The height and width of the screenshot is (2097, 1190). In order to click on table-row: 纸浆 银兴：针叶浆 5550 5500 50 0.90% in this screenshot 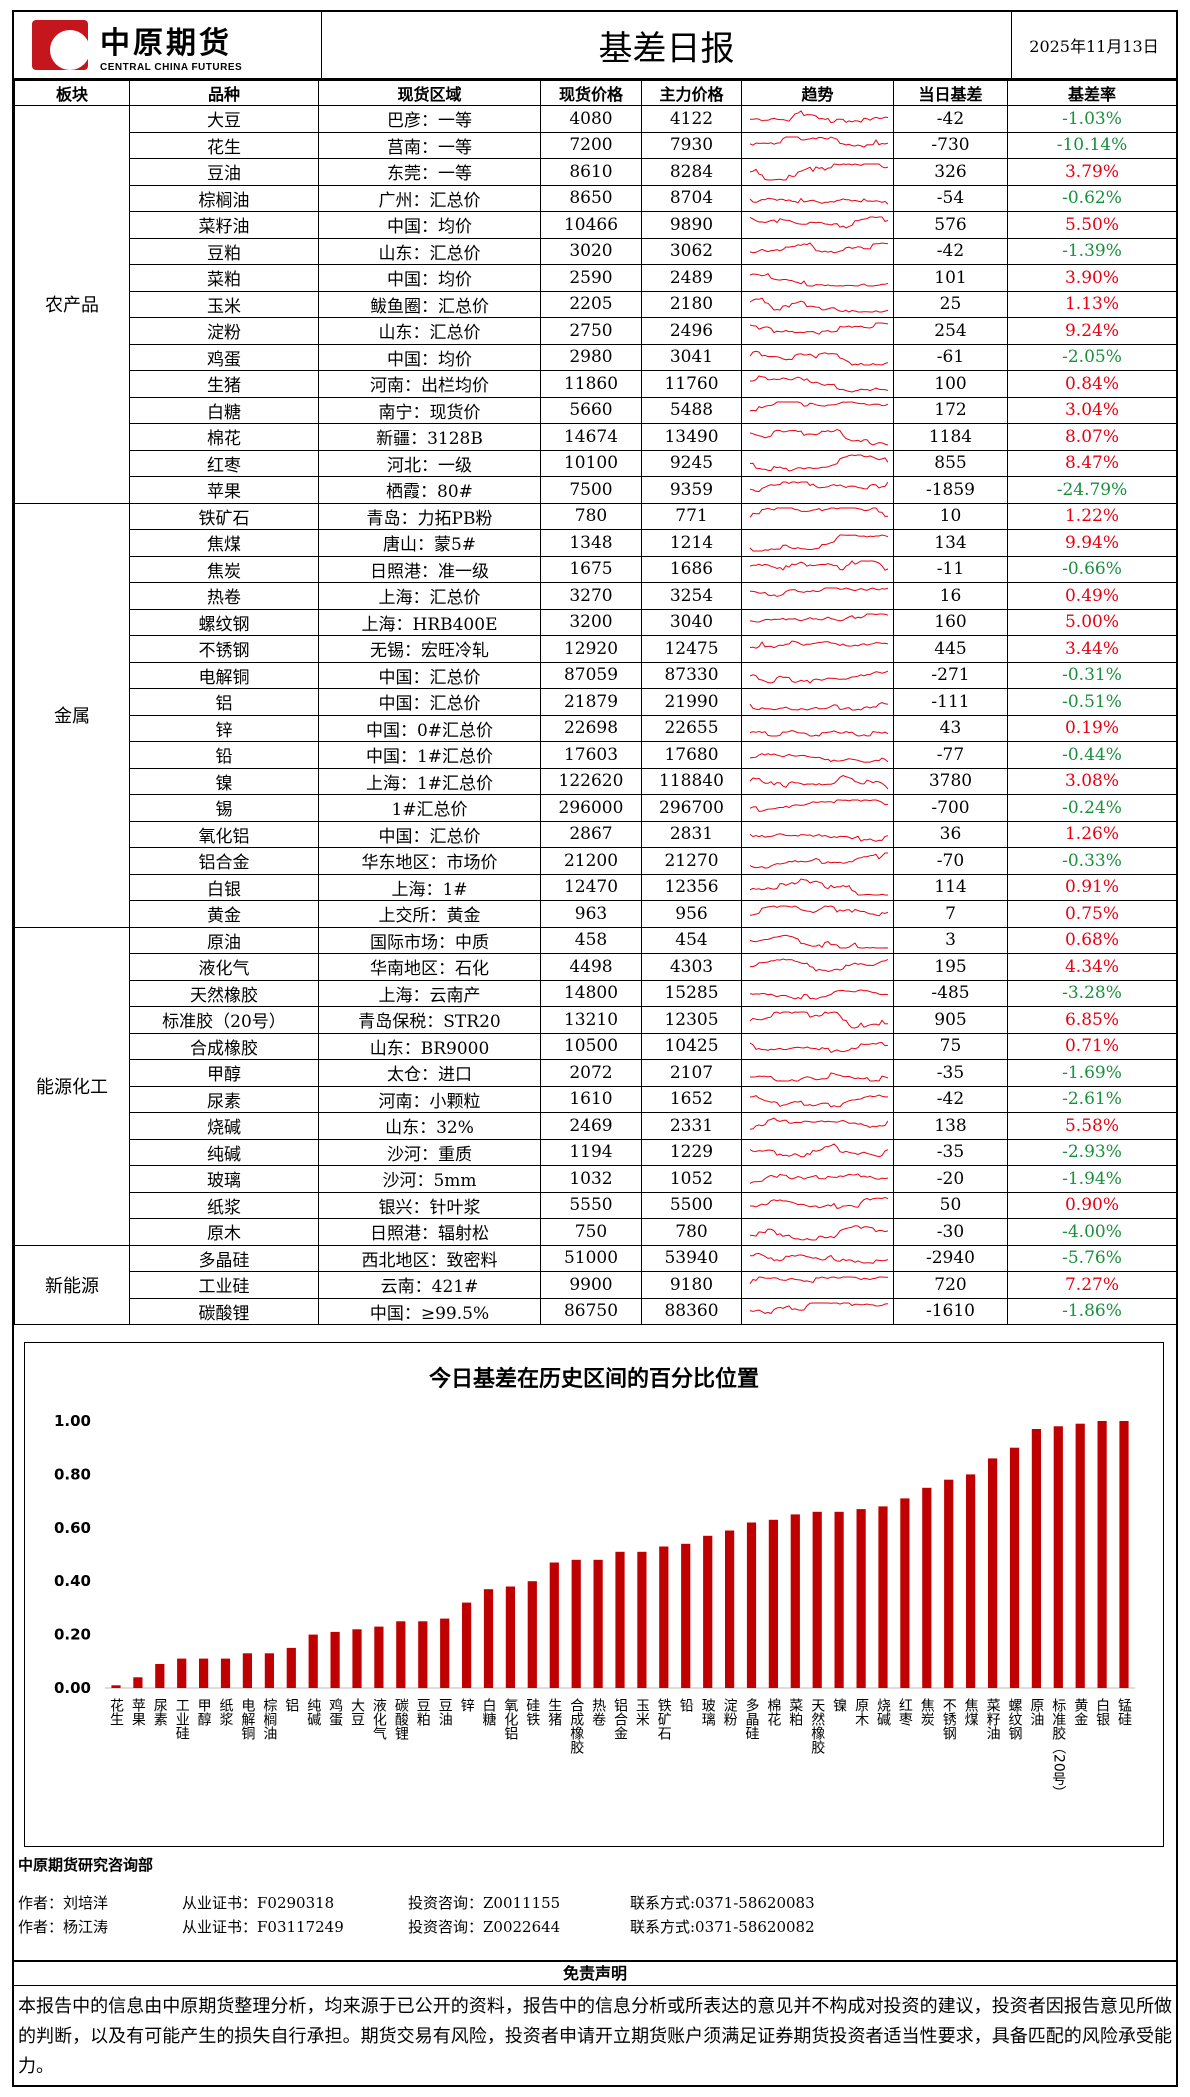, I will do `click(596, 1205)`.